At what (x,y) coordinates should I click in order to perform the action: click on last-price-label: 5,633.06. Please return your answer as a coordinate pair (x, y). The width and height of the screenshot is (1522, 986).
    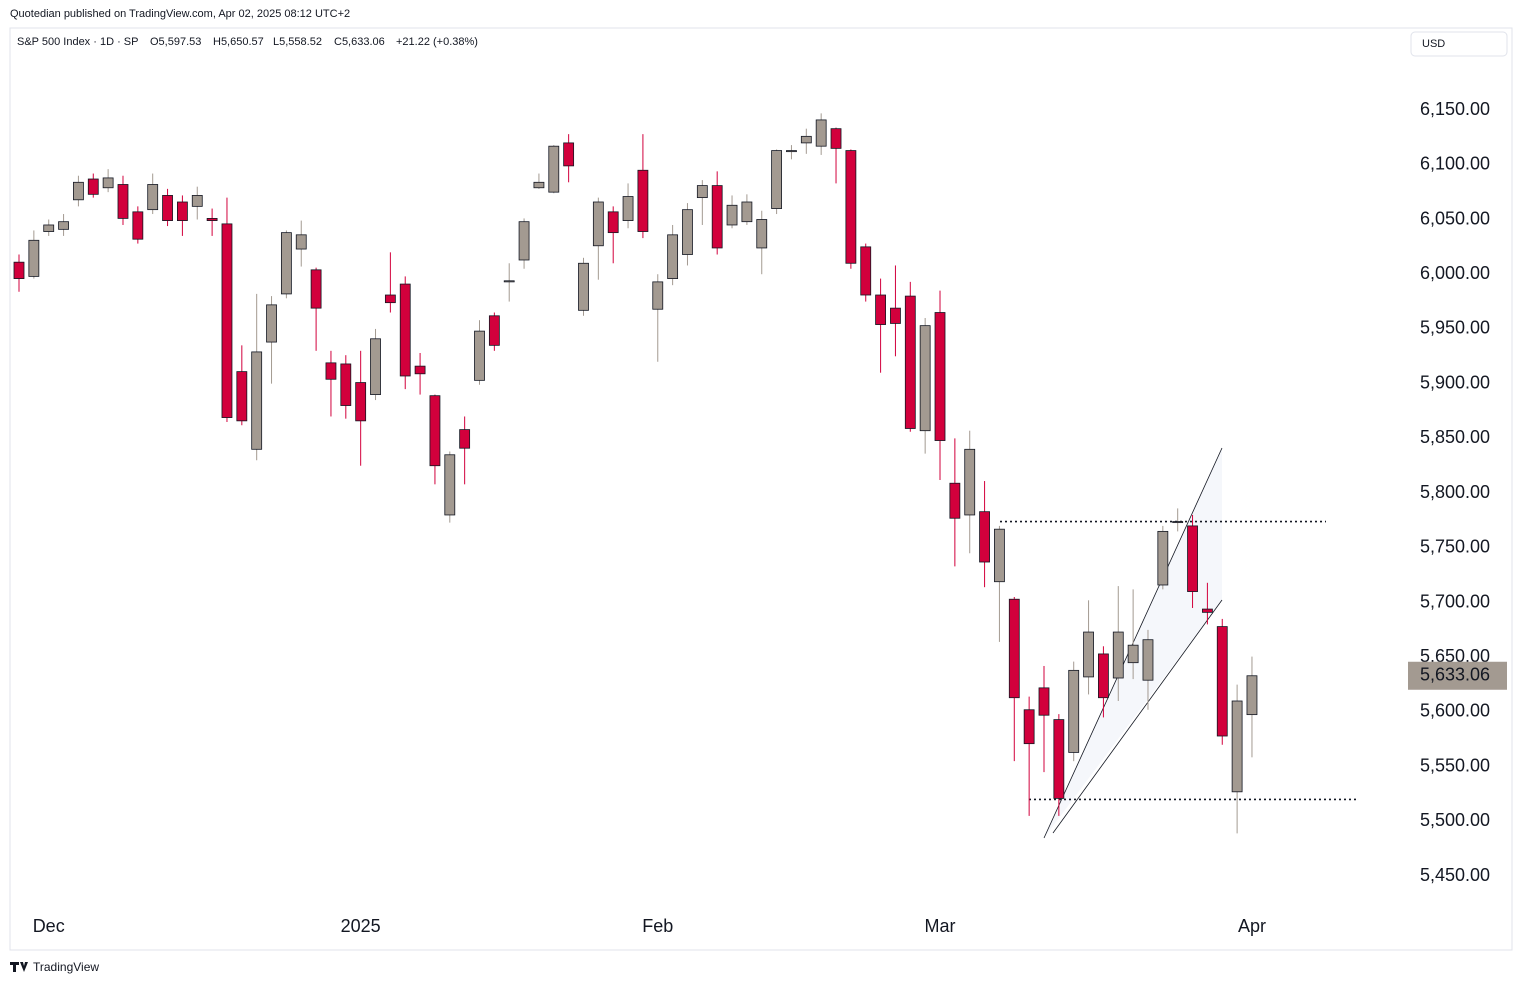
    Looking at the image, I should click on (1455, 675).